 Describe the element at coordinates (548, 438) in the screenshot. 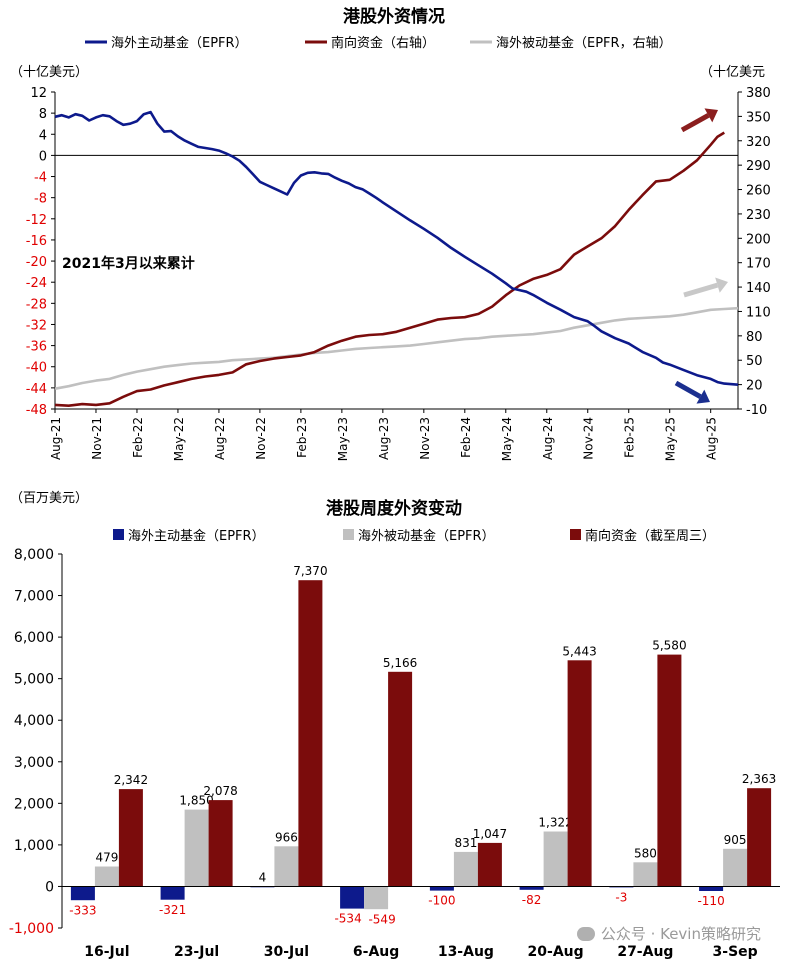

I see `x-tick-label: Aug-24` at that location.